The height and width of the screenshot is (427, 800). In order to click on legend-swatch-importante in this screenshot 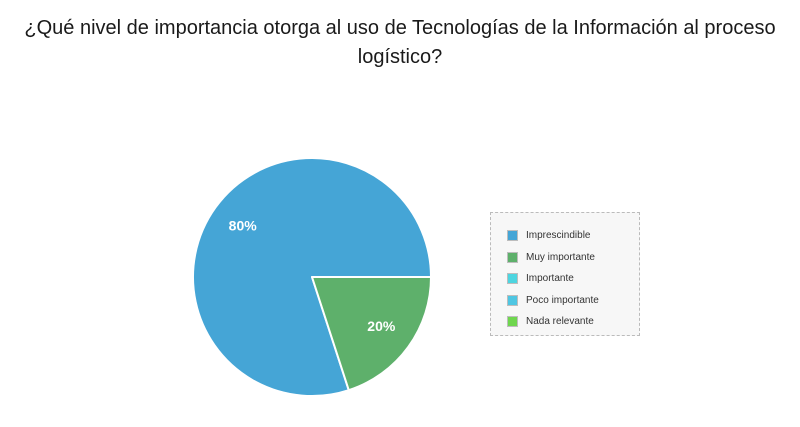, I will do `click(512, 279)`.